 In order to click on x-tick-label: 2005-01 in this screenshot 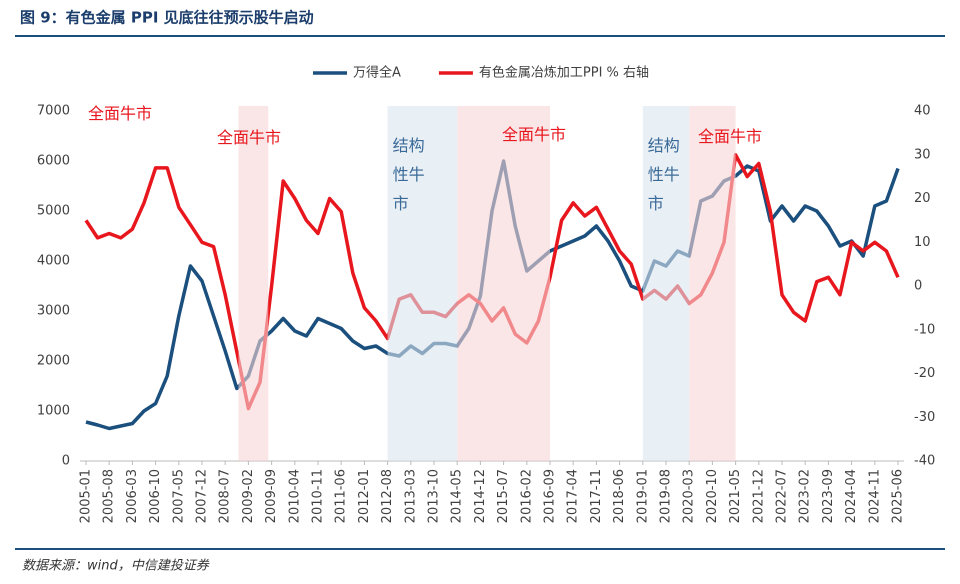, I will do `click(86, 496)`.